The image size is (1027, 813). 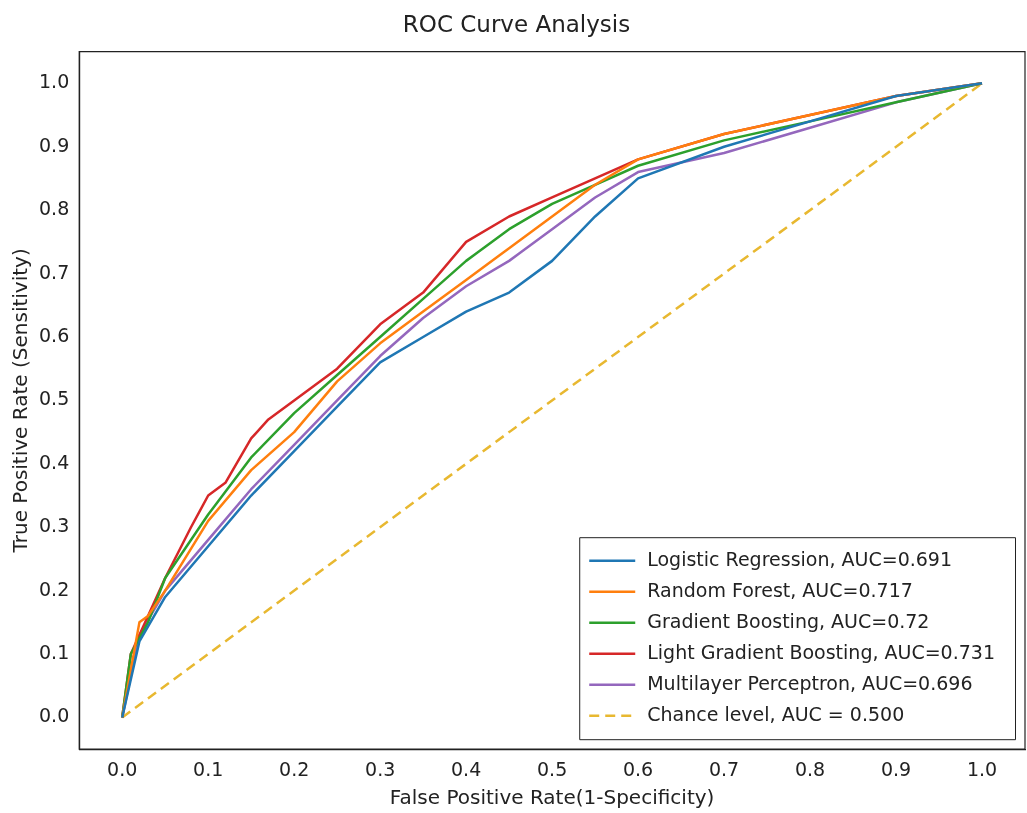 What do you see at coordinates (810, 768) in the screenshot?
I see `x-tick-label: 0.8` at bounding box center [810, 768].